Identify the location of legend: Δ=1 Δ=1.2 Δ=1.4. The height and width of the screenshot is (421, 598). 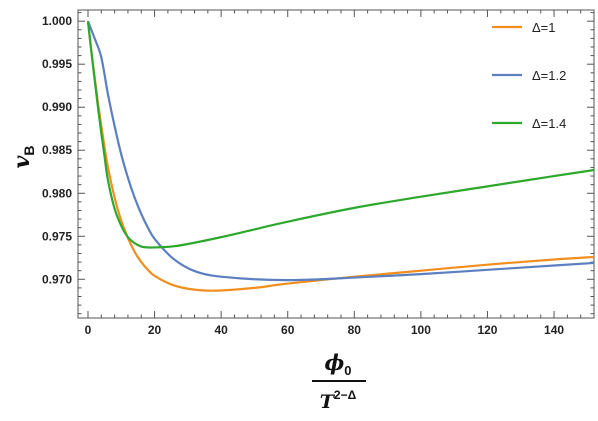
(529, 75).